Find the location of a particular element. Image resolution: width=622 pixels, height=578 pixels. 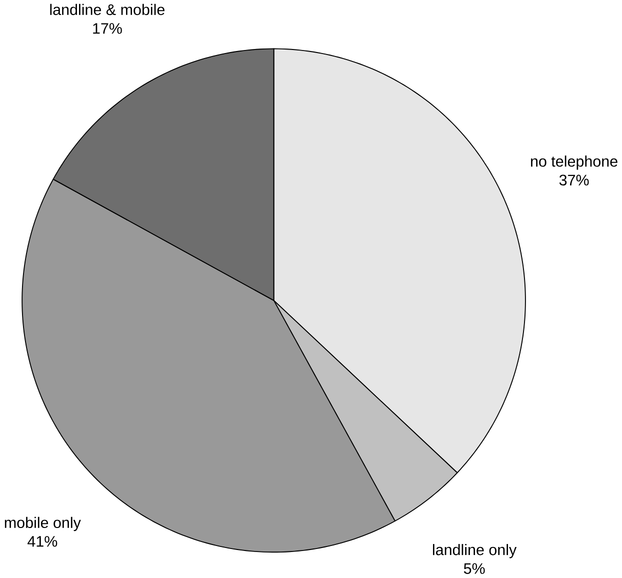

data-label: 41% is located at coordinates (43, 541).